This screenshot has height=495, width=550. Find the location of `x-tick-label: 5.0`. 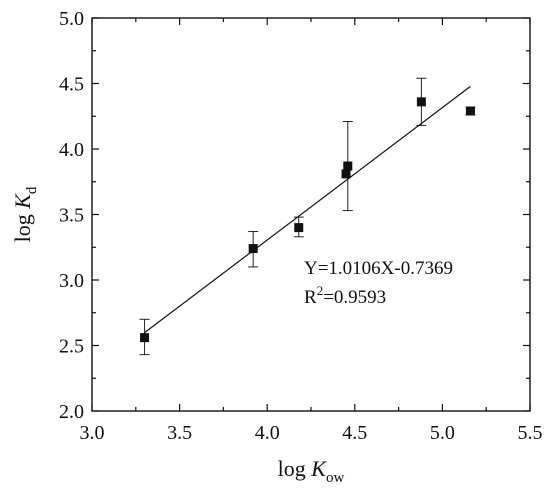

x-tick-label: 5.0 is located at coordinates (442, 433).